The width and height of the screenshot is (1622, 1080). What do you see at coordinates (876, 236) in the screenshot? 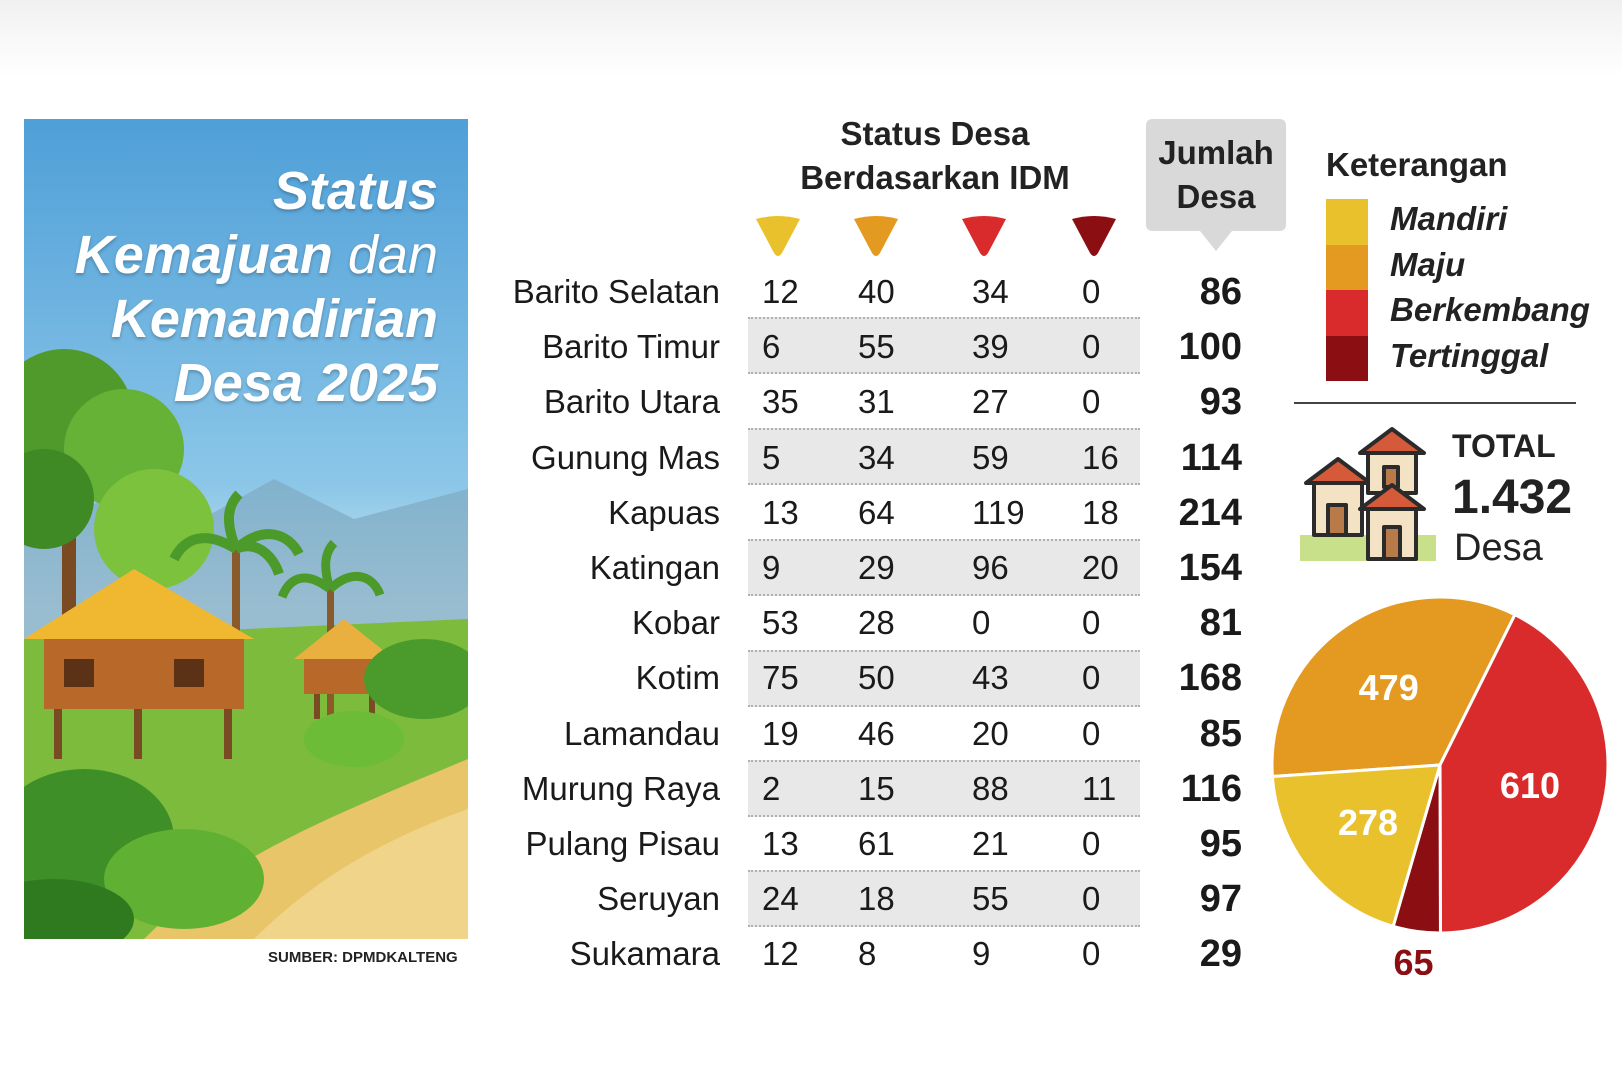
I see `maju-column-marker-icon` at bounding box center [876, 236].